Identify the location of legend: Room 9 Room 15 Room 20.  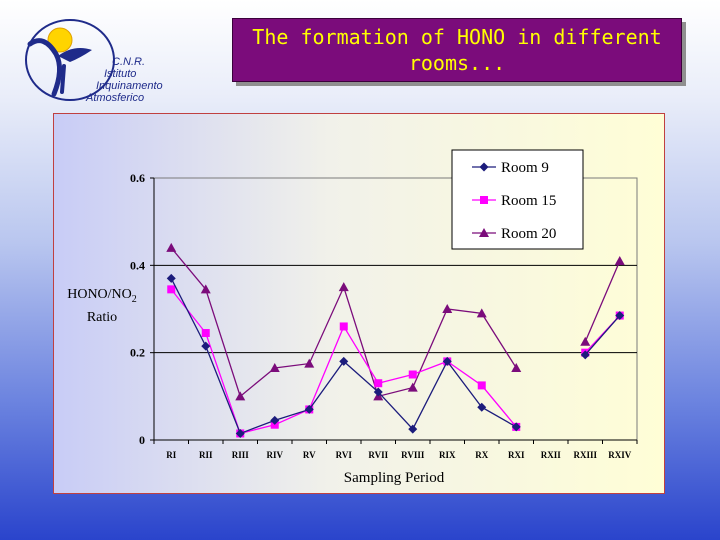
(517, 199).